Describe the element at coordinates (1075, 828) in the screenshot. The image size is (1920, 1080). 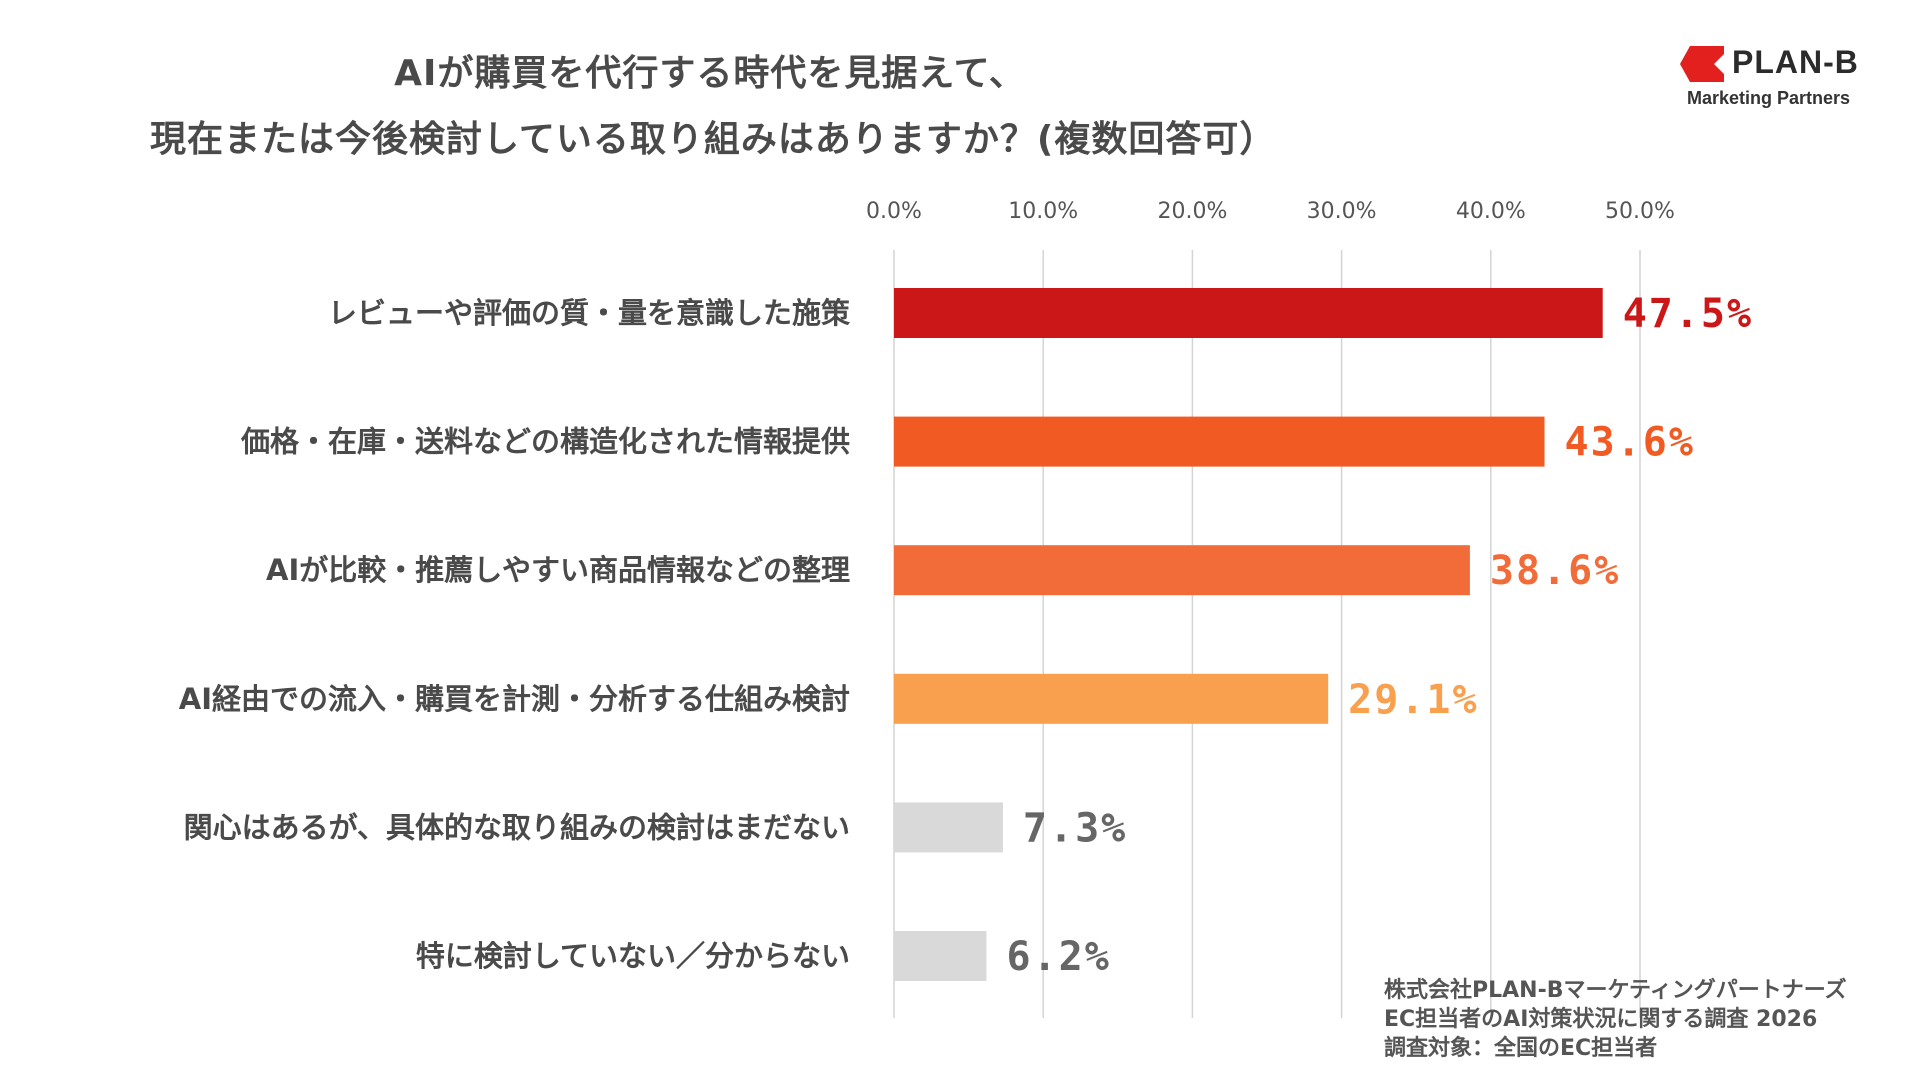
I see `value-label-4: 7.3%` at that location.